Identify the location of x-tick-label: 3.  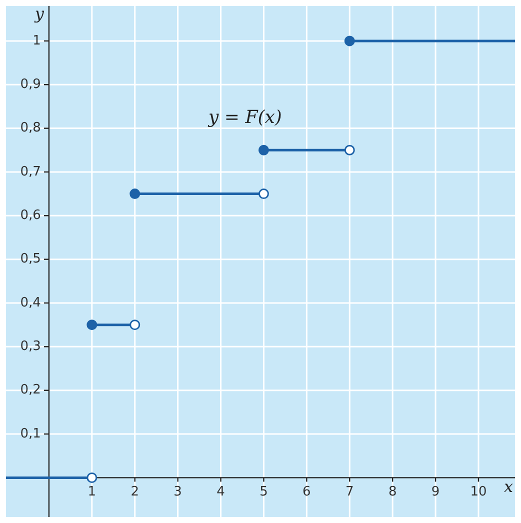
(178, 492).